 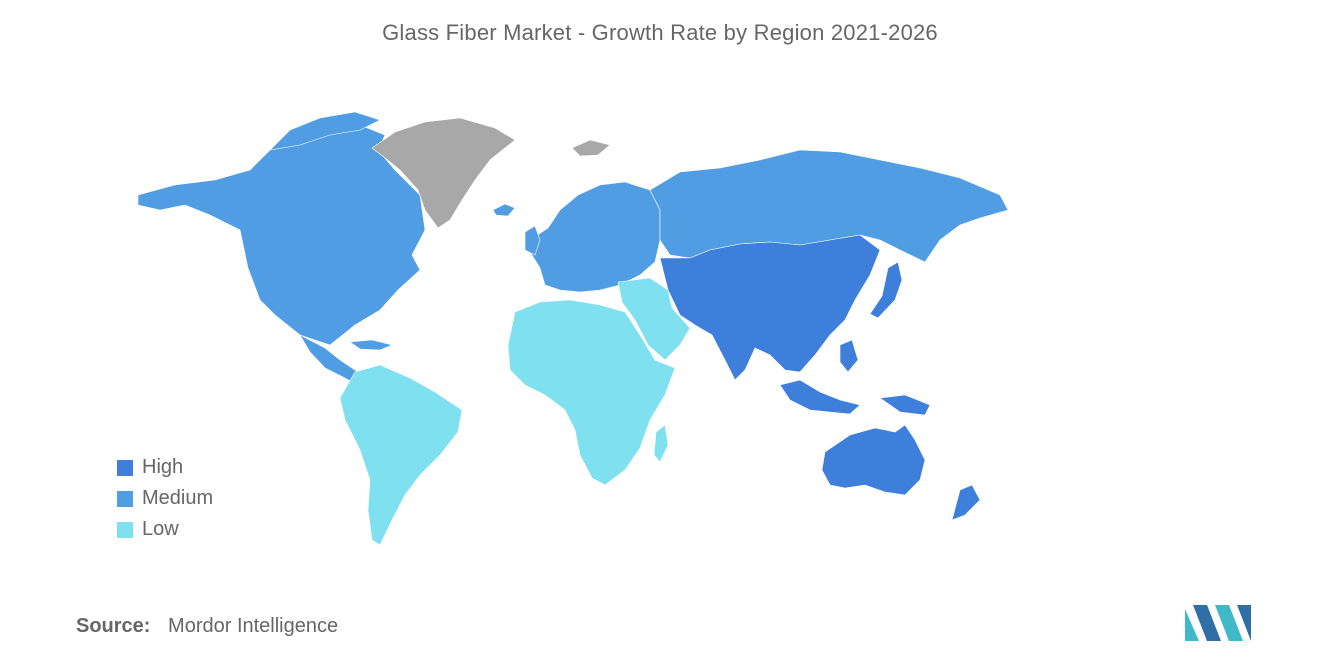 I want to click on region-caribbean, so click(x=371, y=345).